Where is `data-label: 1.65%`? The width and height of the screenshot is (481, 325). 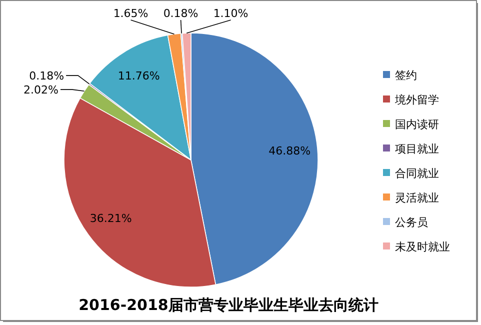
data-label: 1.65% is located at coordinates (130, 13).